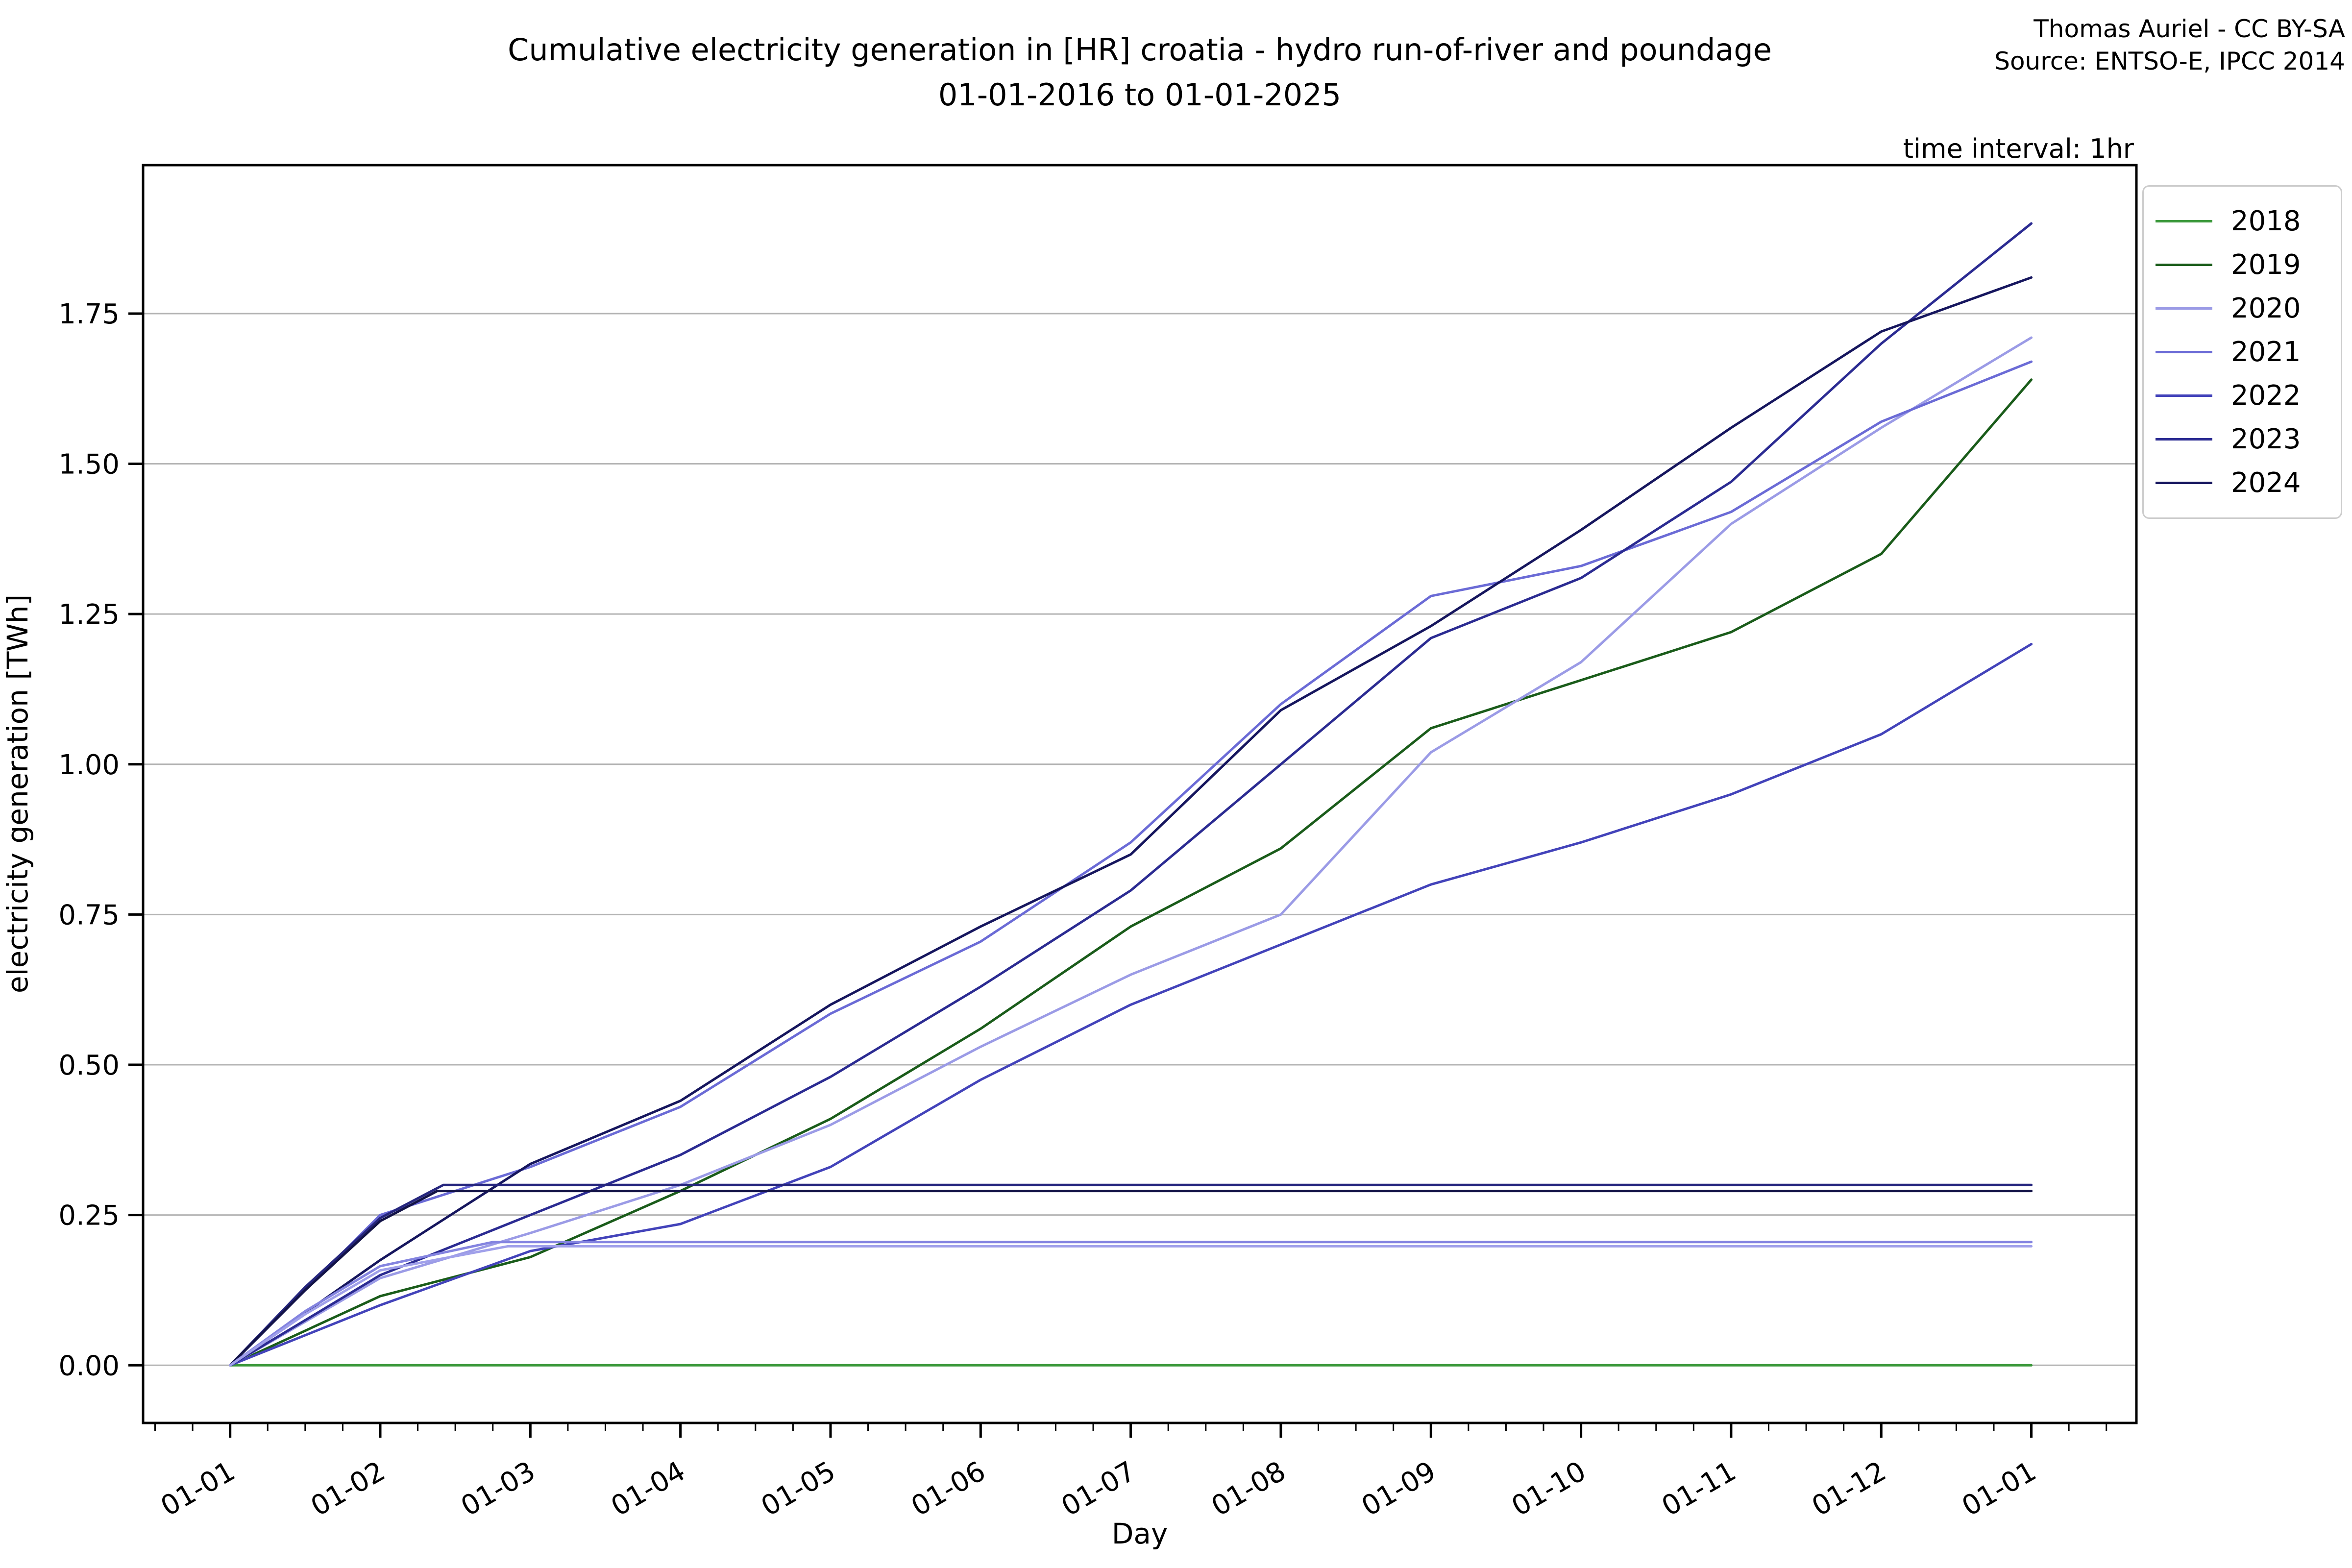 Image resolution: width=2352 pixels, height=1568 pixels. Describe the element at coordinates (2184, 352) in the screenshot. I see `legend-swatch-2021` at that location.